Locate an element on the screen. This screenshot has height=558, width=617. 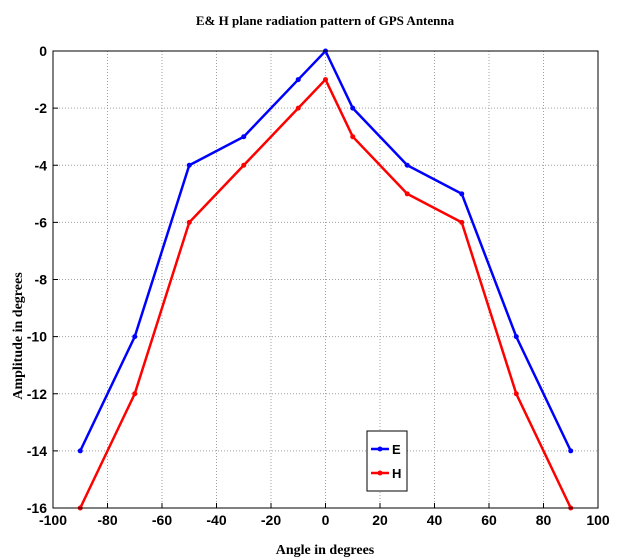
x-tick-label: 40 is located at coordinates (435, 520).